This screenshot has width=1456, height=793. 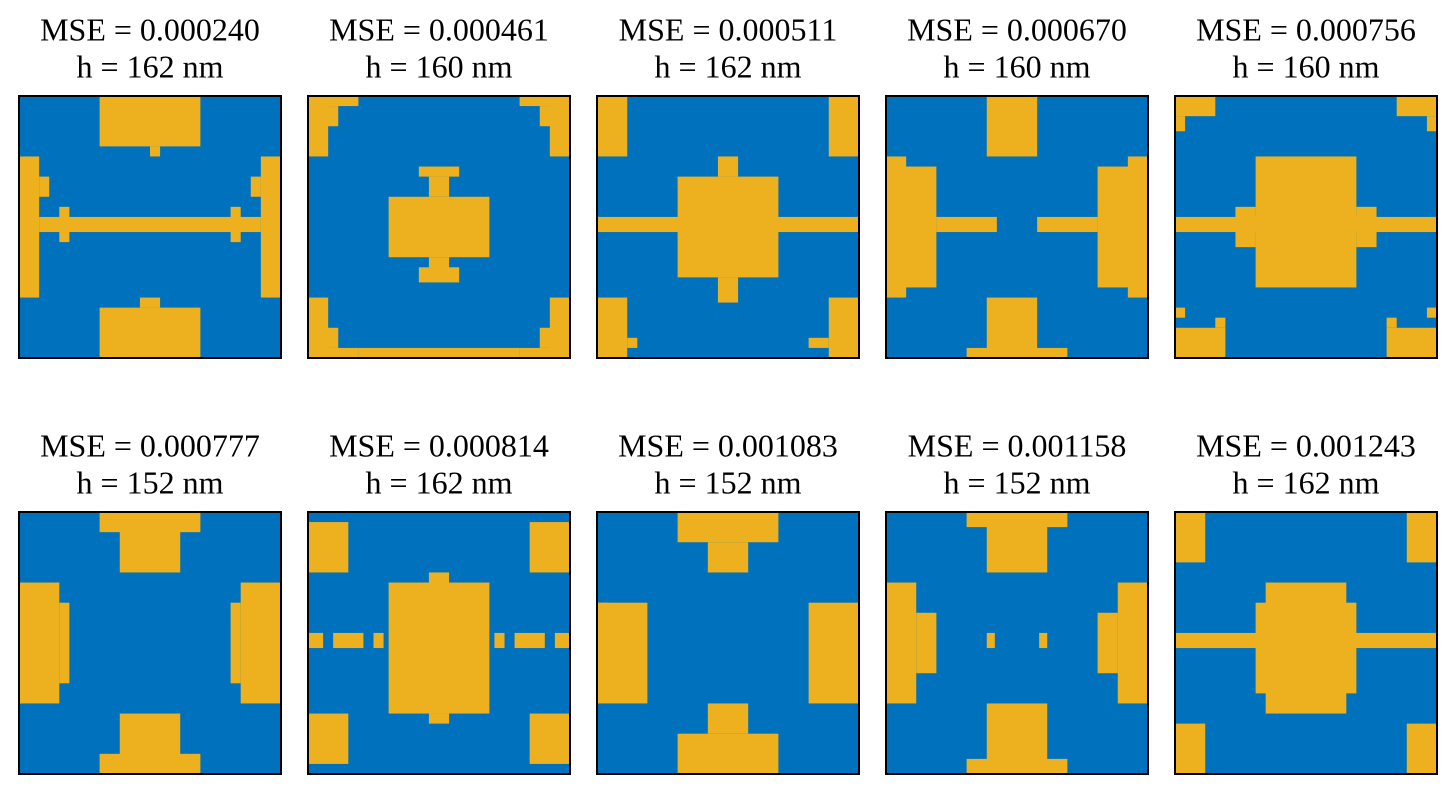 What do you see at coordinates (439, 445) in the screenshot?
I see `mse-label: MSE = 0.000814` at bounding box center [439, 445].